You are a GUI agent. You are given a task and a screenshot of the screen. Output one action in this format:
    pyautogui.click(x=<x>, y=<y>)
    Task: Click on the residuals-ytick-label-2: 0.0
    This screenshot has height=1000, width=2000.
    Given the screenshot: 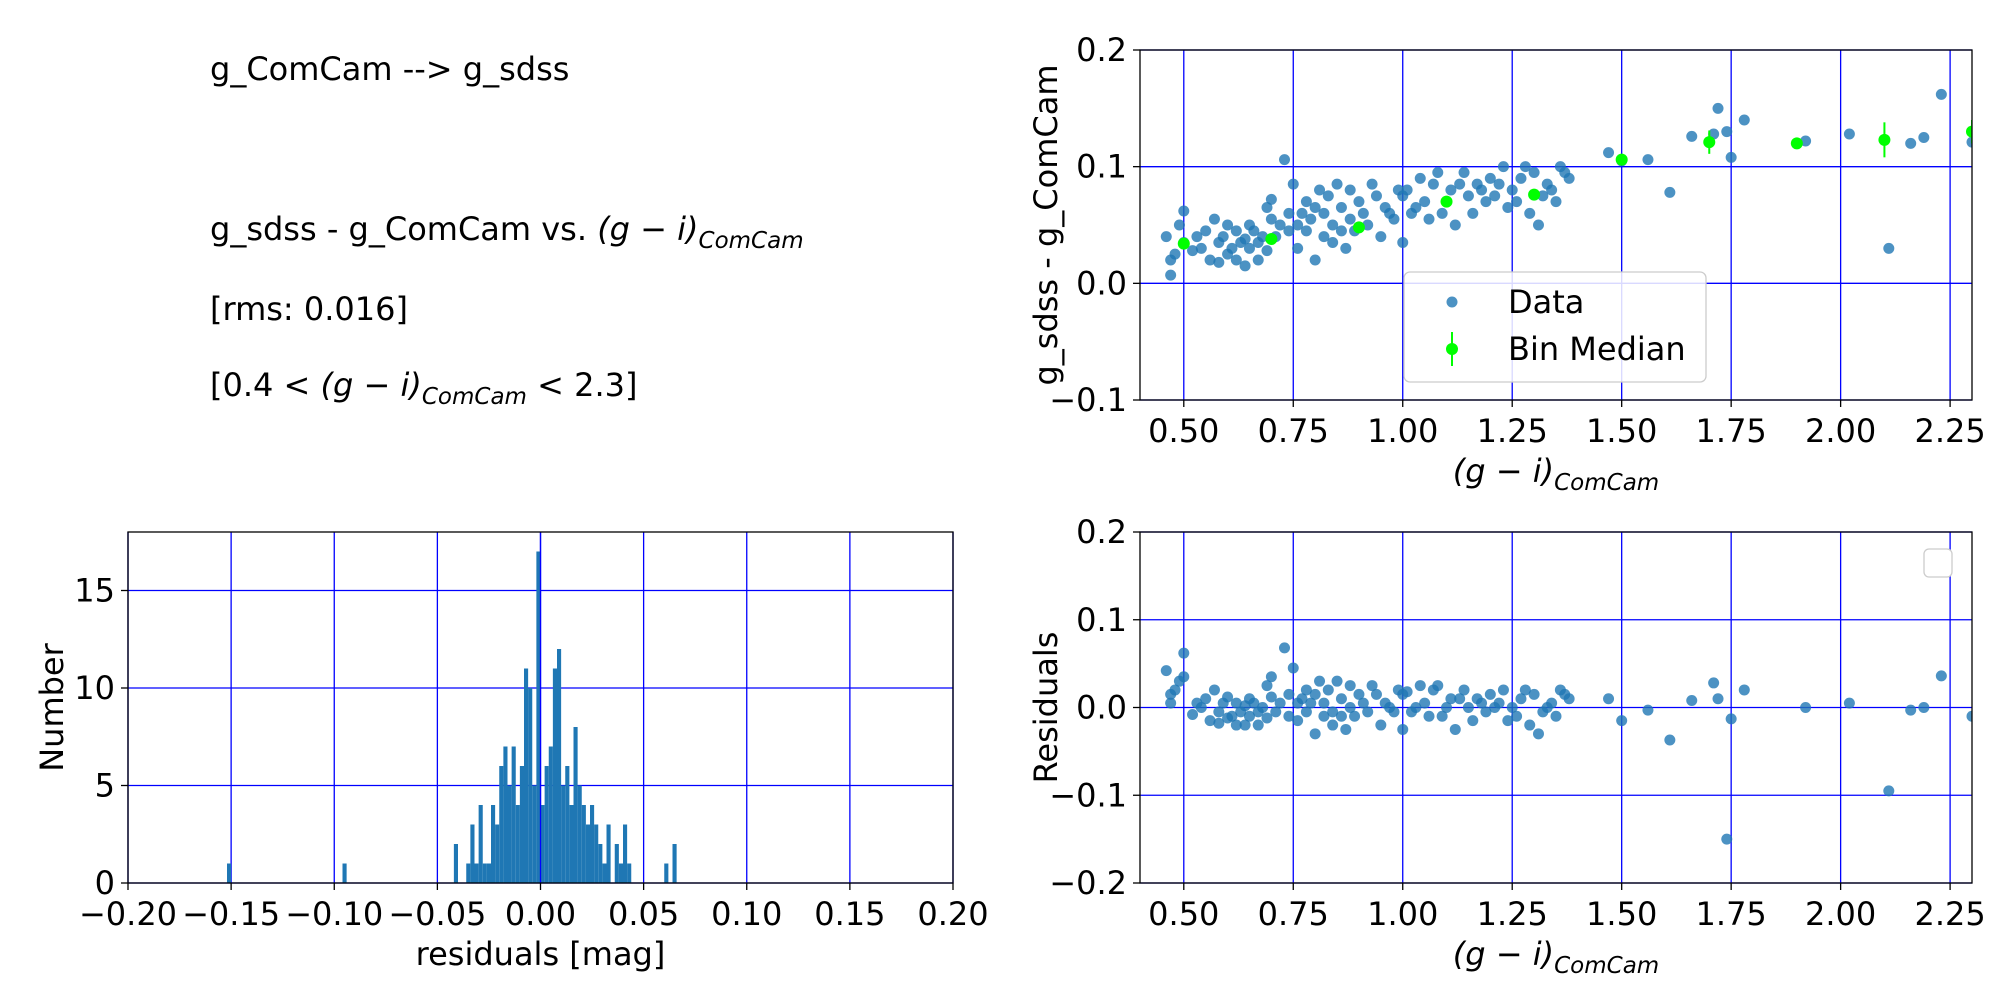 What is the action you would take?
    pyautogui.click(x=1101, y=708)
    